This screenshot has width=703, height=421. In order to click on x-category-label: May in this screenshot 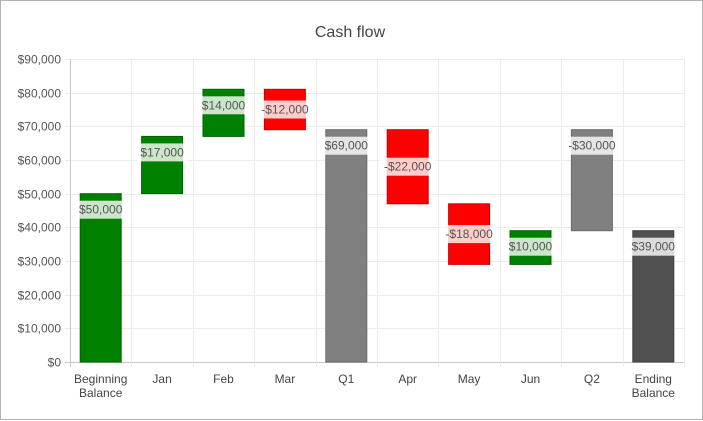, I will do `click(469, 379)`.